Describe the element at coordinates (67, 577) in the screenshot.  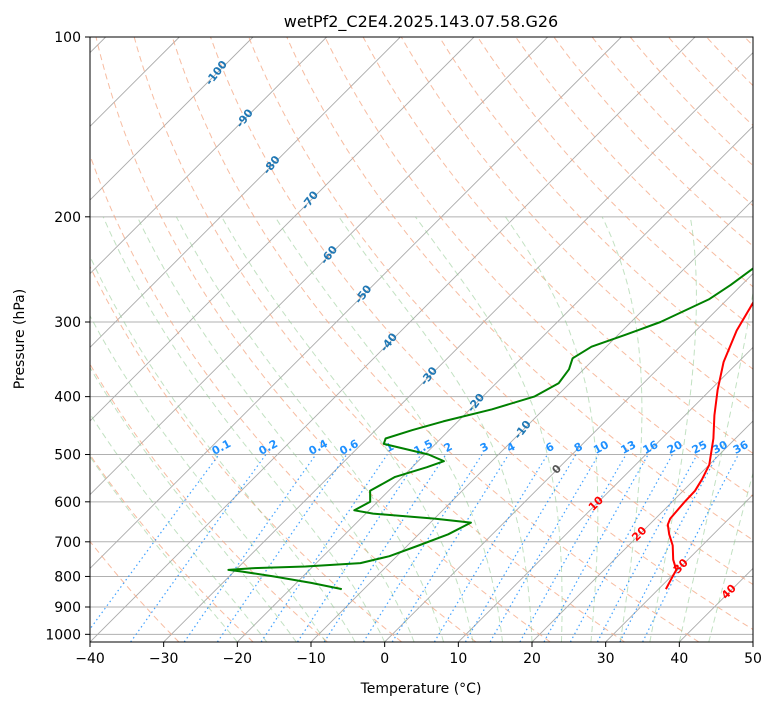
I see `y-tick-label: 800` at that location.